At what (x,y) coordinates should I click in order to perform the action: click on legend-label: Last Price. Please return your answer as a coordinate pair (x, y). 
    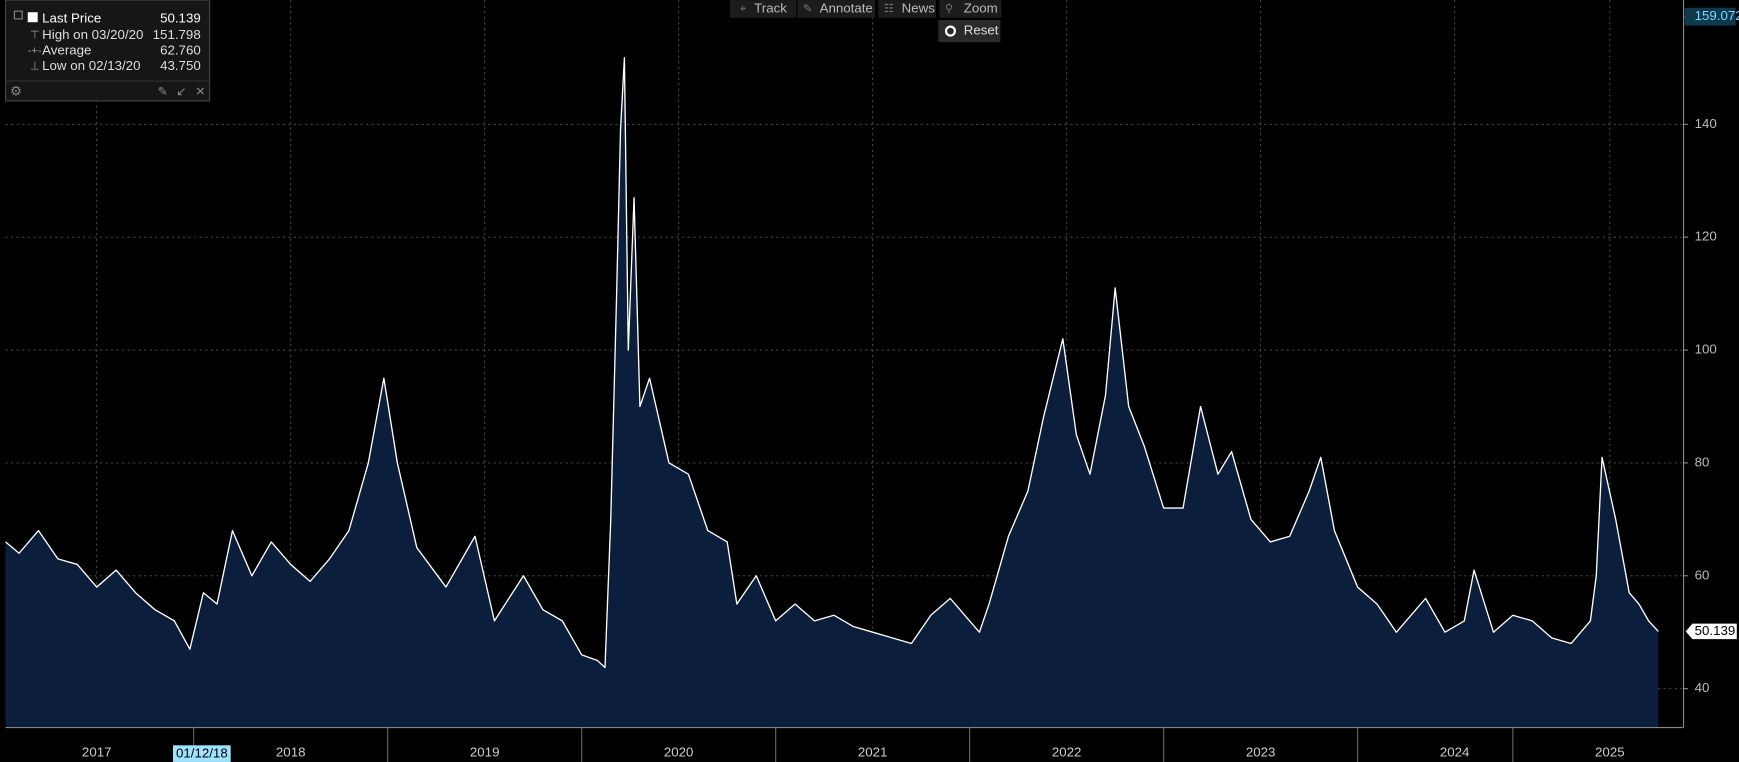
    Looking at the image, I should click on (71, 17).